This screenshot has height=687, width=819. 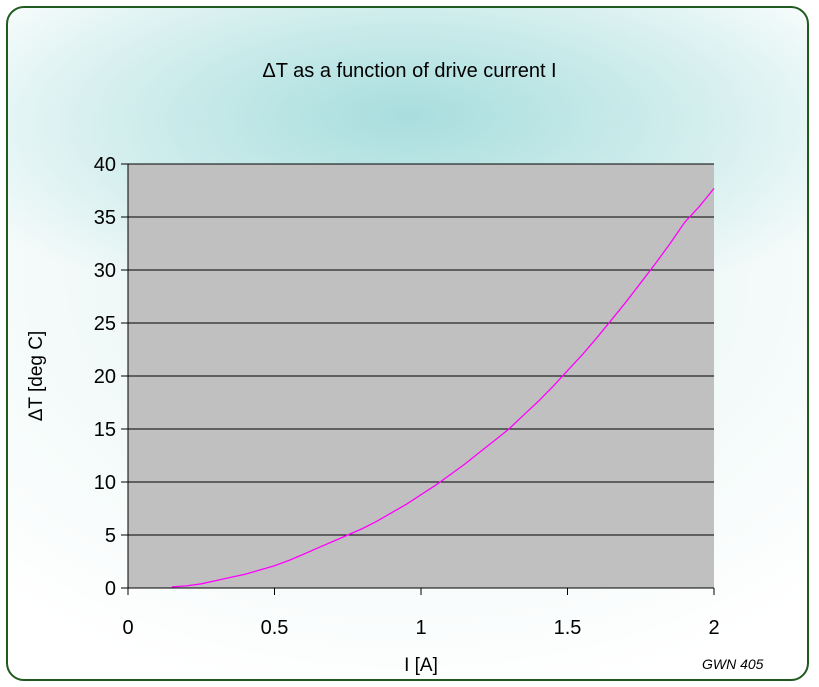 I want to click on y-tick-label: 30, so click(x=105, y=271).